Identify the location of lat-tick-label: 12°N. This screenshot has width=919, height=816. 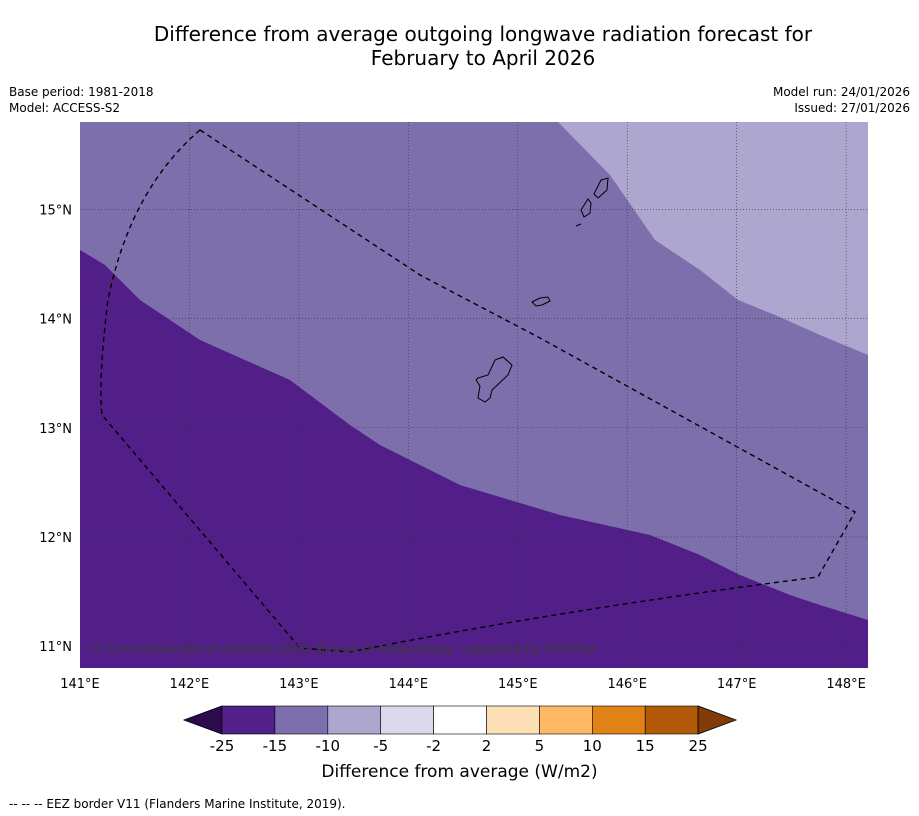
(55, 538).